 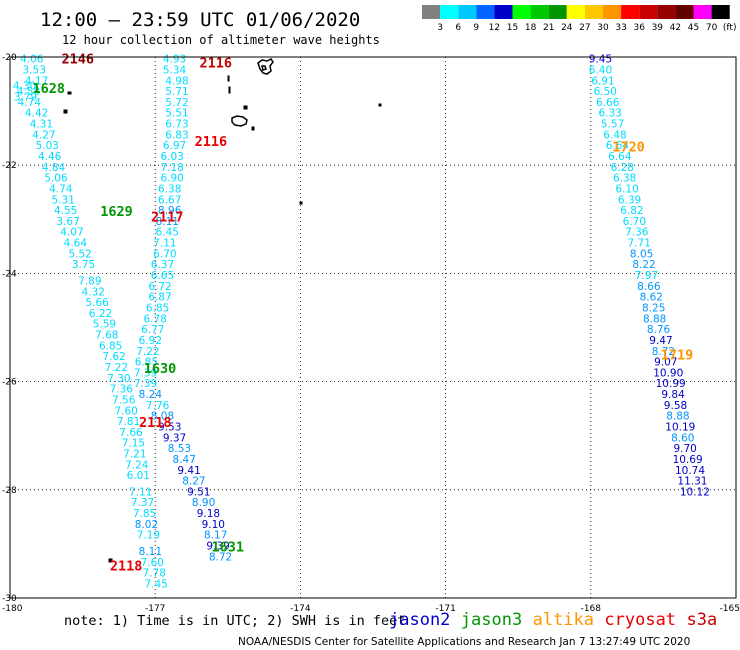 What do you see at coordinates (34, 70) in the screenshot?
I see `wave-height-value: 3.53` at bounding box center [34, 70].